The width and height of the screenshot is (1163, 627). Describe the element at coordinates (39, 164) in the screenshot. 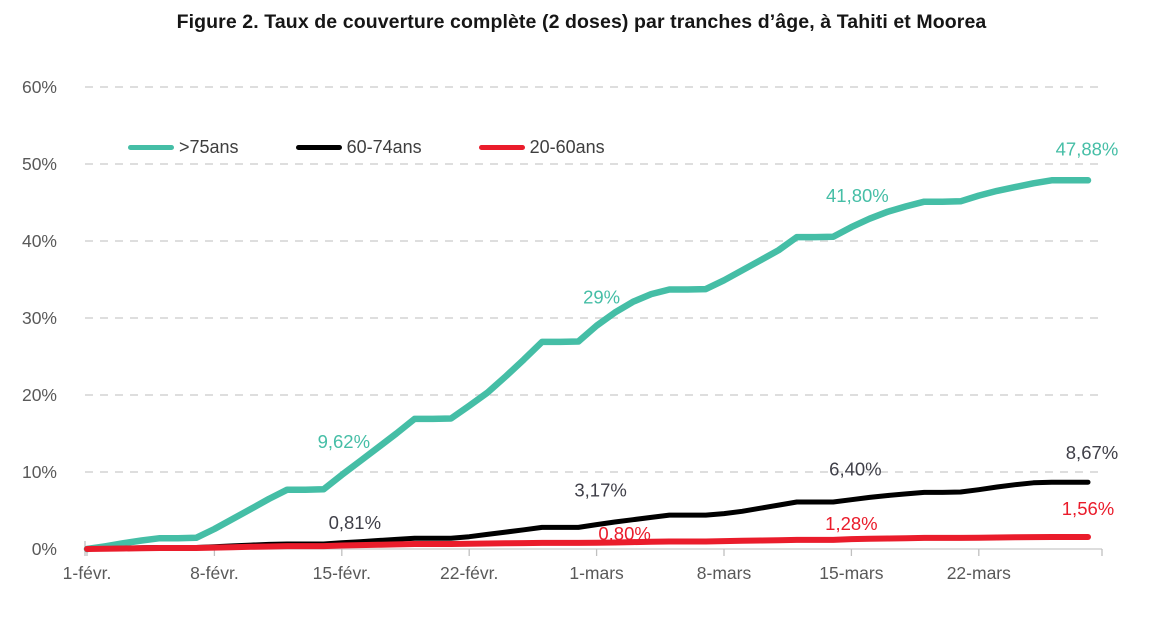

I see `y-tick-label: 50%` at that location.